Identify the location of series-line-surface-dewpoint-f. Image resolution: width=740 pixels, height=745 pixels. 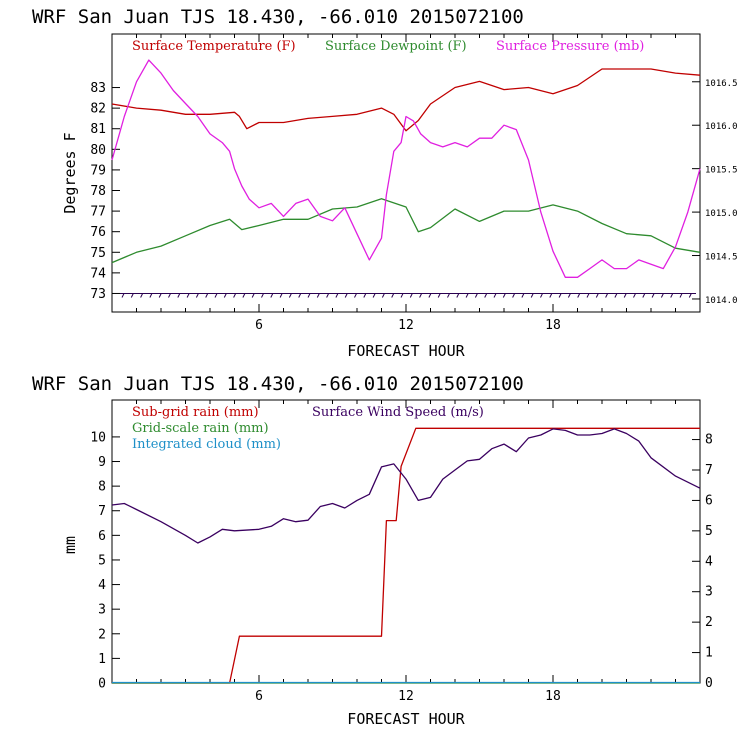
(406, 231).